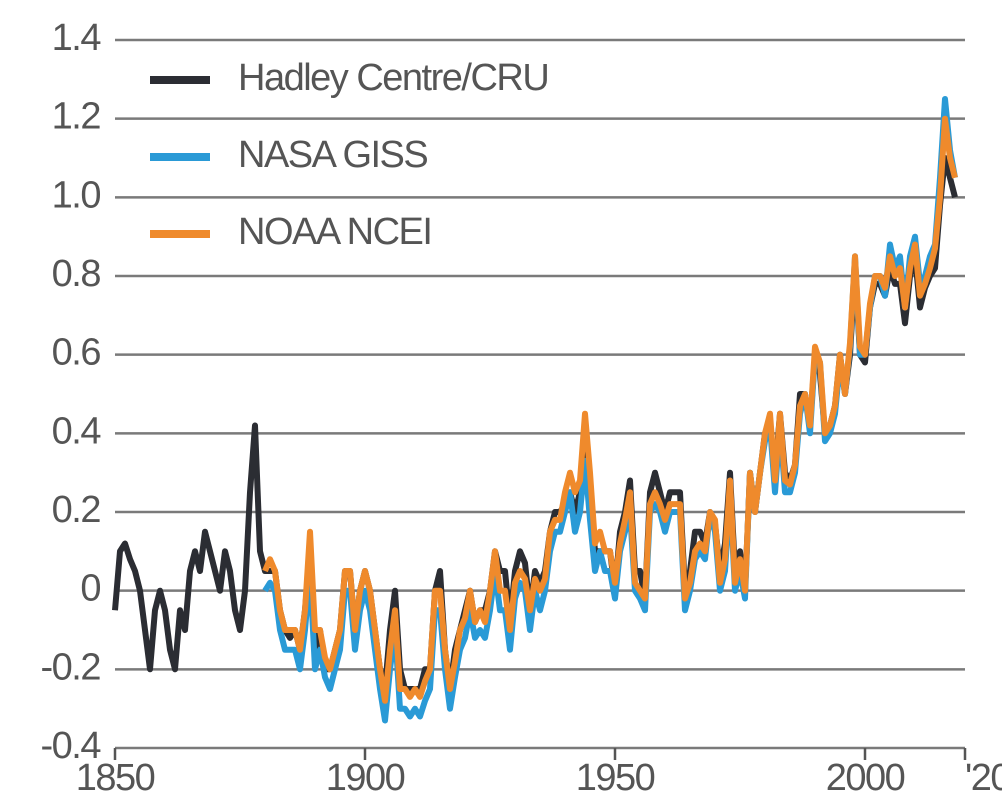  What do you see at coordinates (77, 38) in the screenshot?
I see `y-tick-label: 1.4` at bounding box center [77, 38].